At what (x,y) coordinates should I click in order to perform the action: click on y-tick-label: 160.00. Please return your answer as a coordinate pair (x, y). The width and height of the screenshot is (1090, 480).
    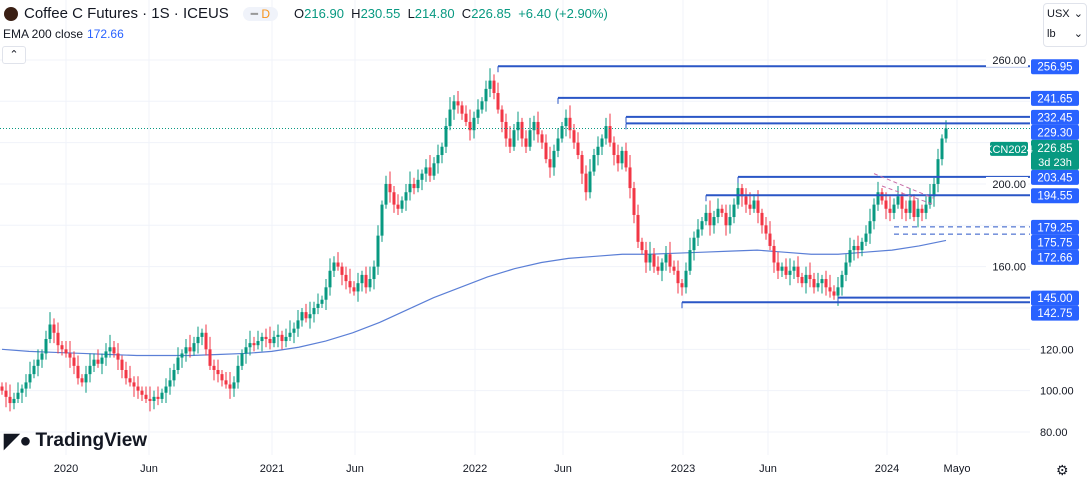
    Looking at the image, I should click on (1009, 268).